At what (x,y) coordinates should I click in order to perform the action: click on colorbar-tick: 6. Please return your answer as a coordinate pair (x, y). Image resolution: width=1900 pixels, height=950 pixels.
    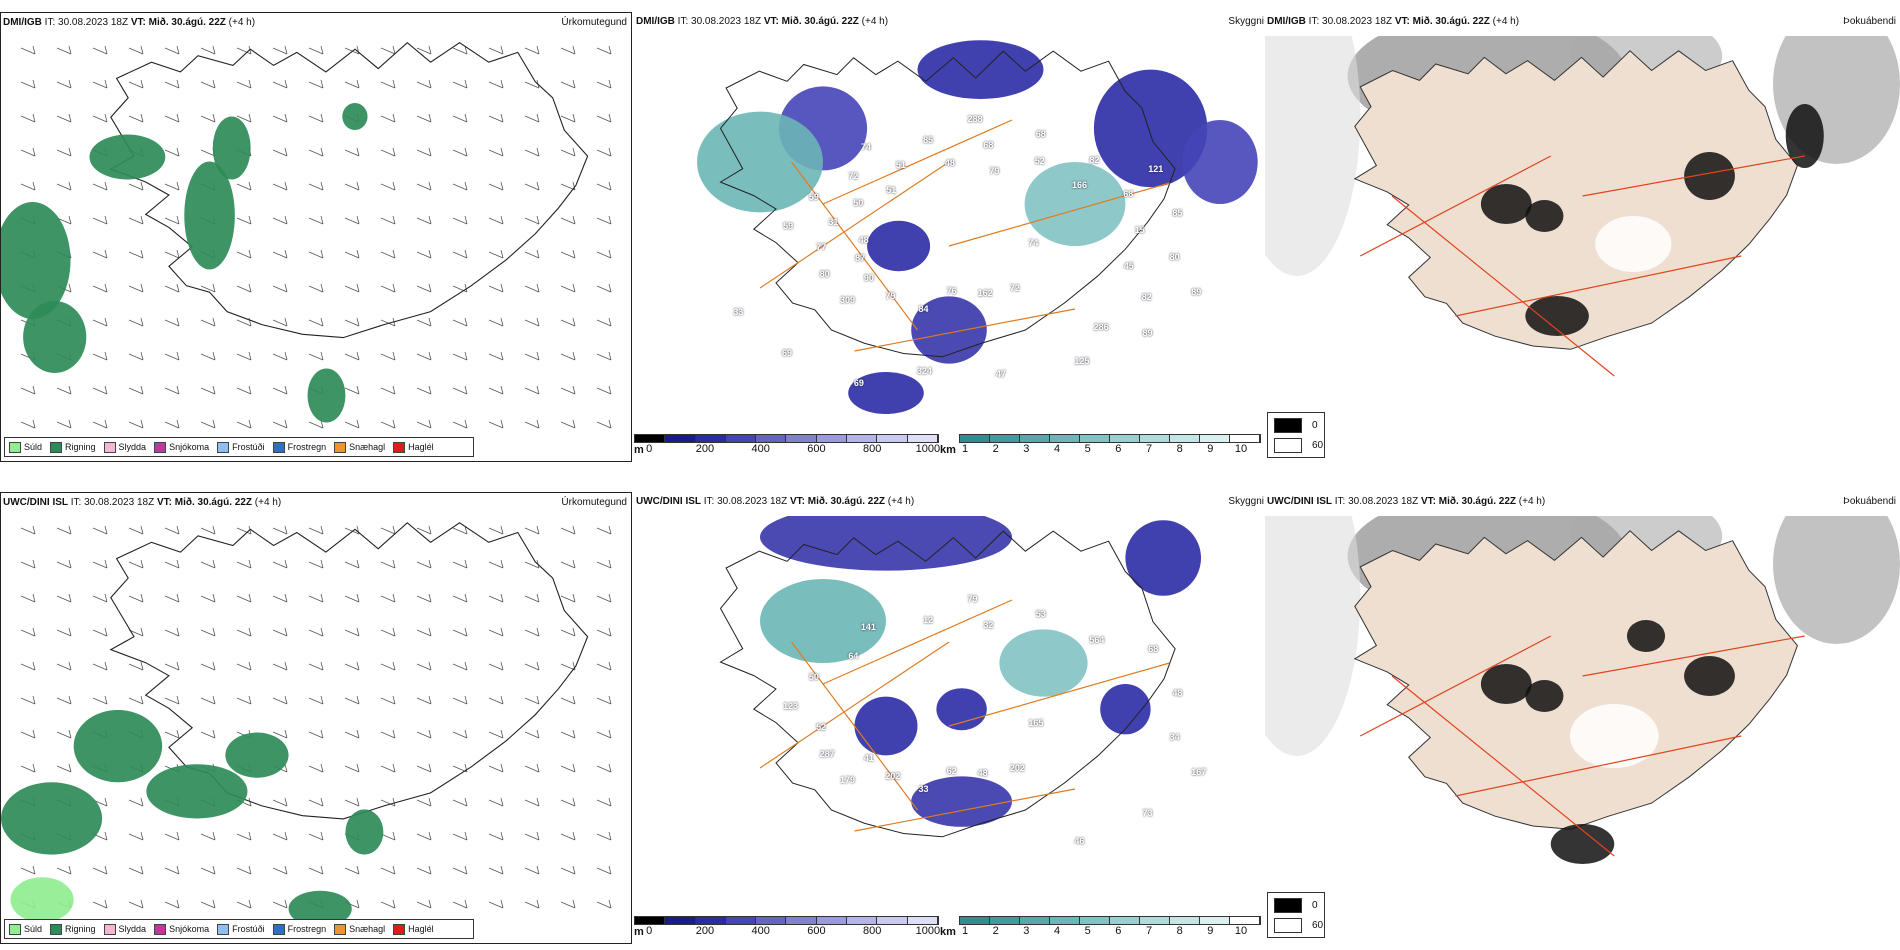
    Looking at the image, I should click on (1118, 449).